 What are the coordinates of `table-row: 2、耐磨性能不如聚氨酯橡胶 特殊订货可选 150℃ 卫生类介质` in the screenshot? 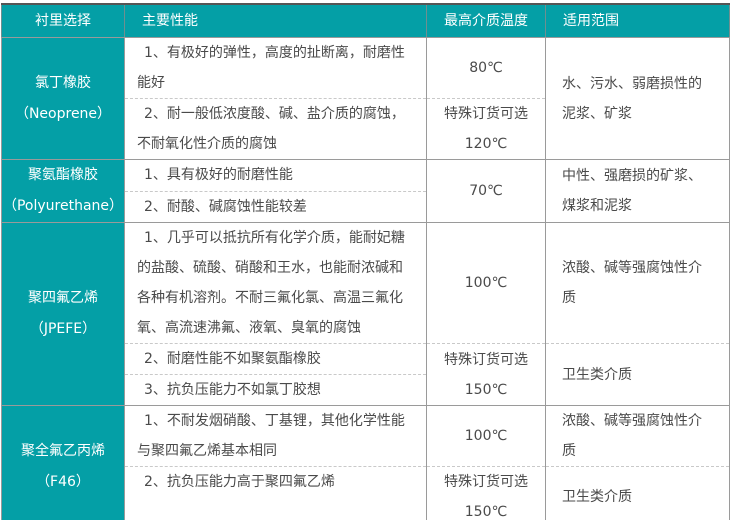 It's located at (366, 374).